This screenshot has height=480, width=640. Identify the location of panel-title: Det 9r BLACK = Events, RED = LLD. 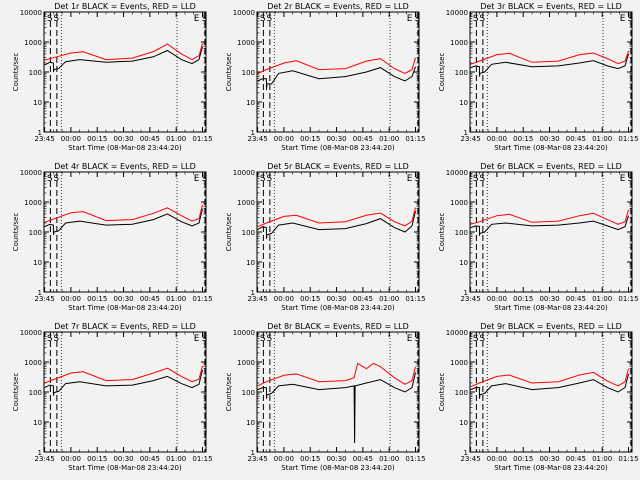
(551, 326).